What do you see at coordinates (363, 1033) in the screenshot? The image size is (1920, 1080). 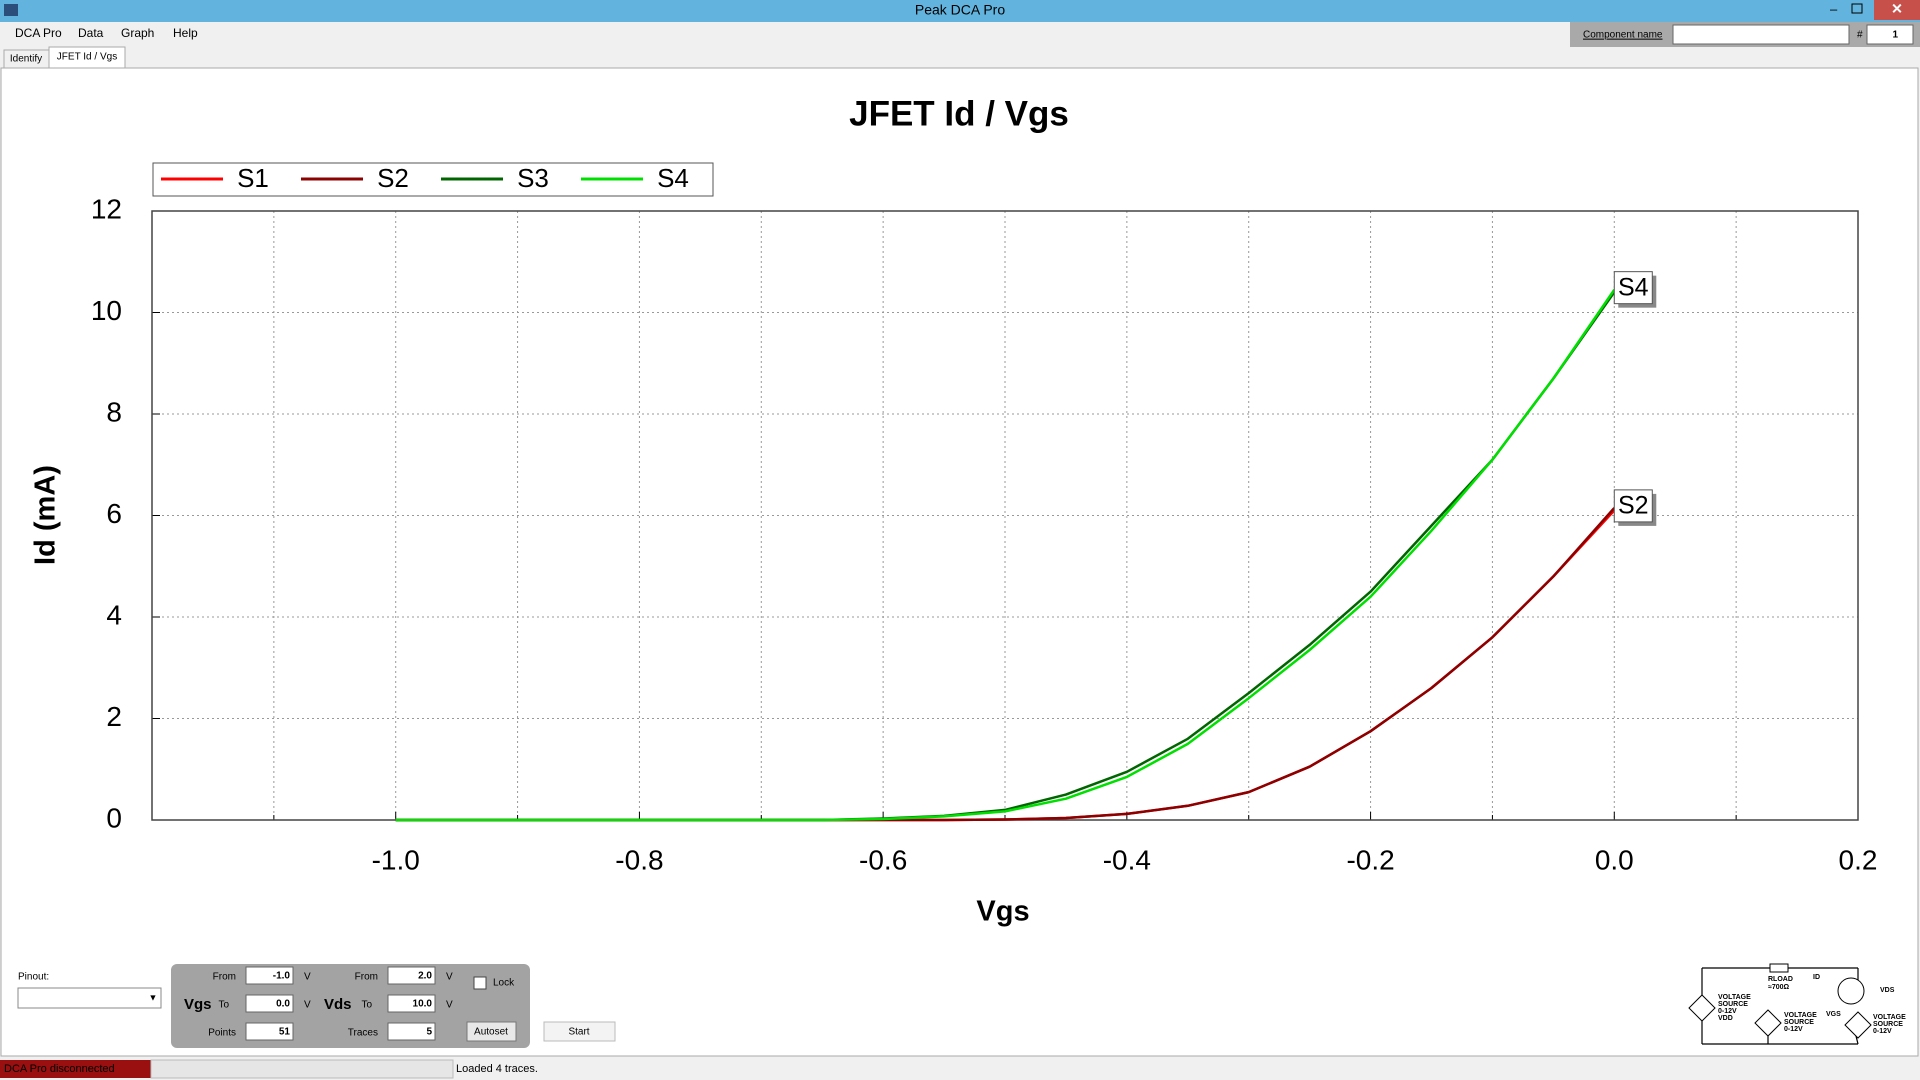 I see `control-label: Traces` at bounding box center [363, 1033].